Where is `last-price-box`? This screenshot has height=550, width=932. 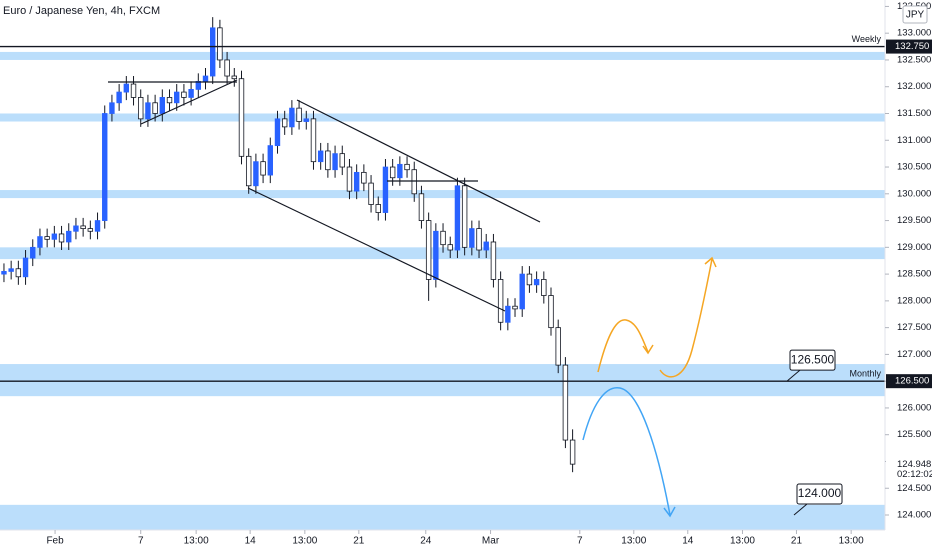
last-price-box is located at coordinates (909, 468).